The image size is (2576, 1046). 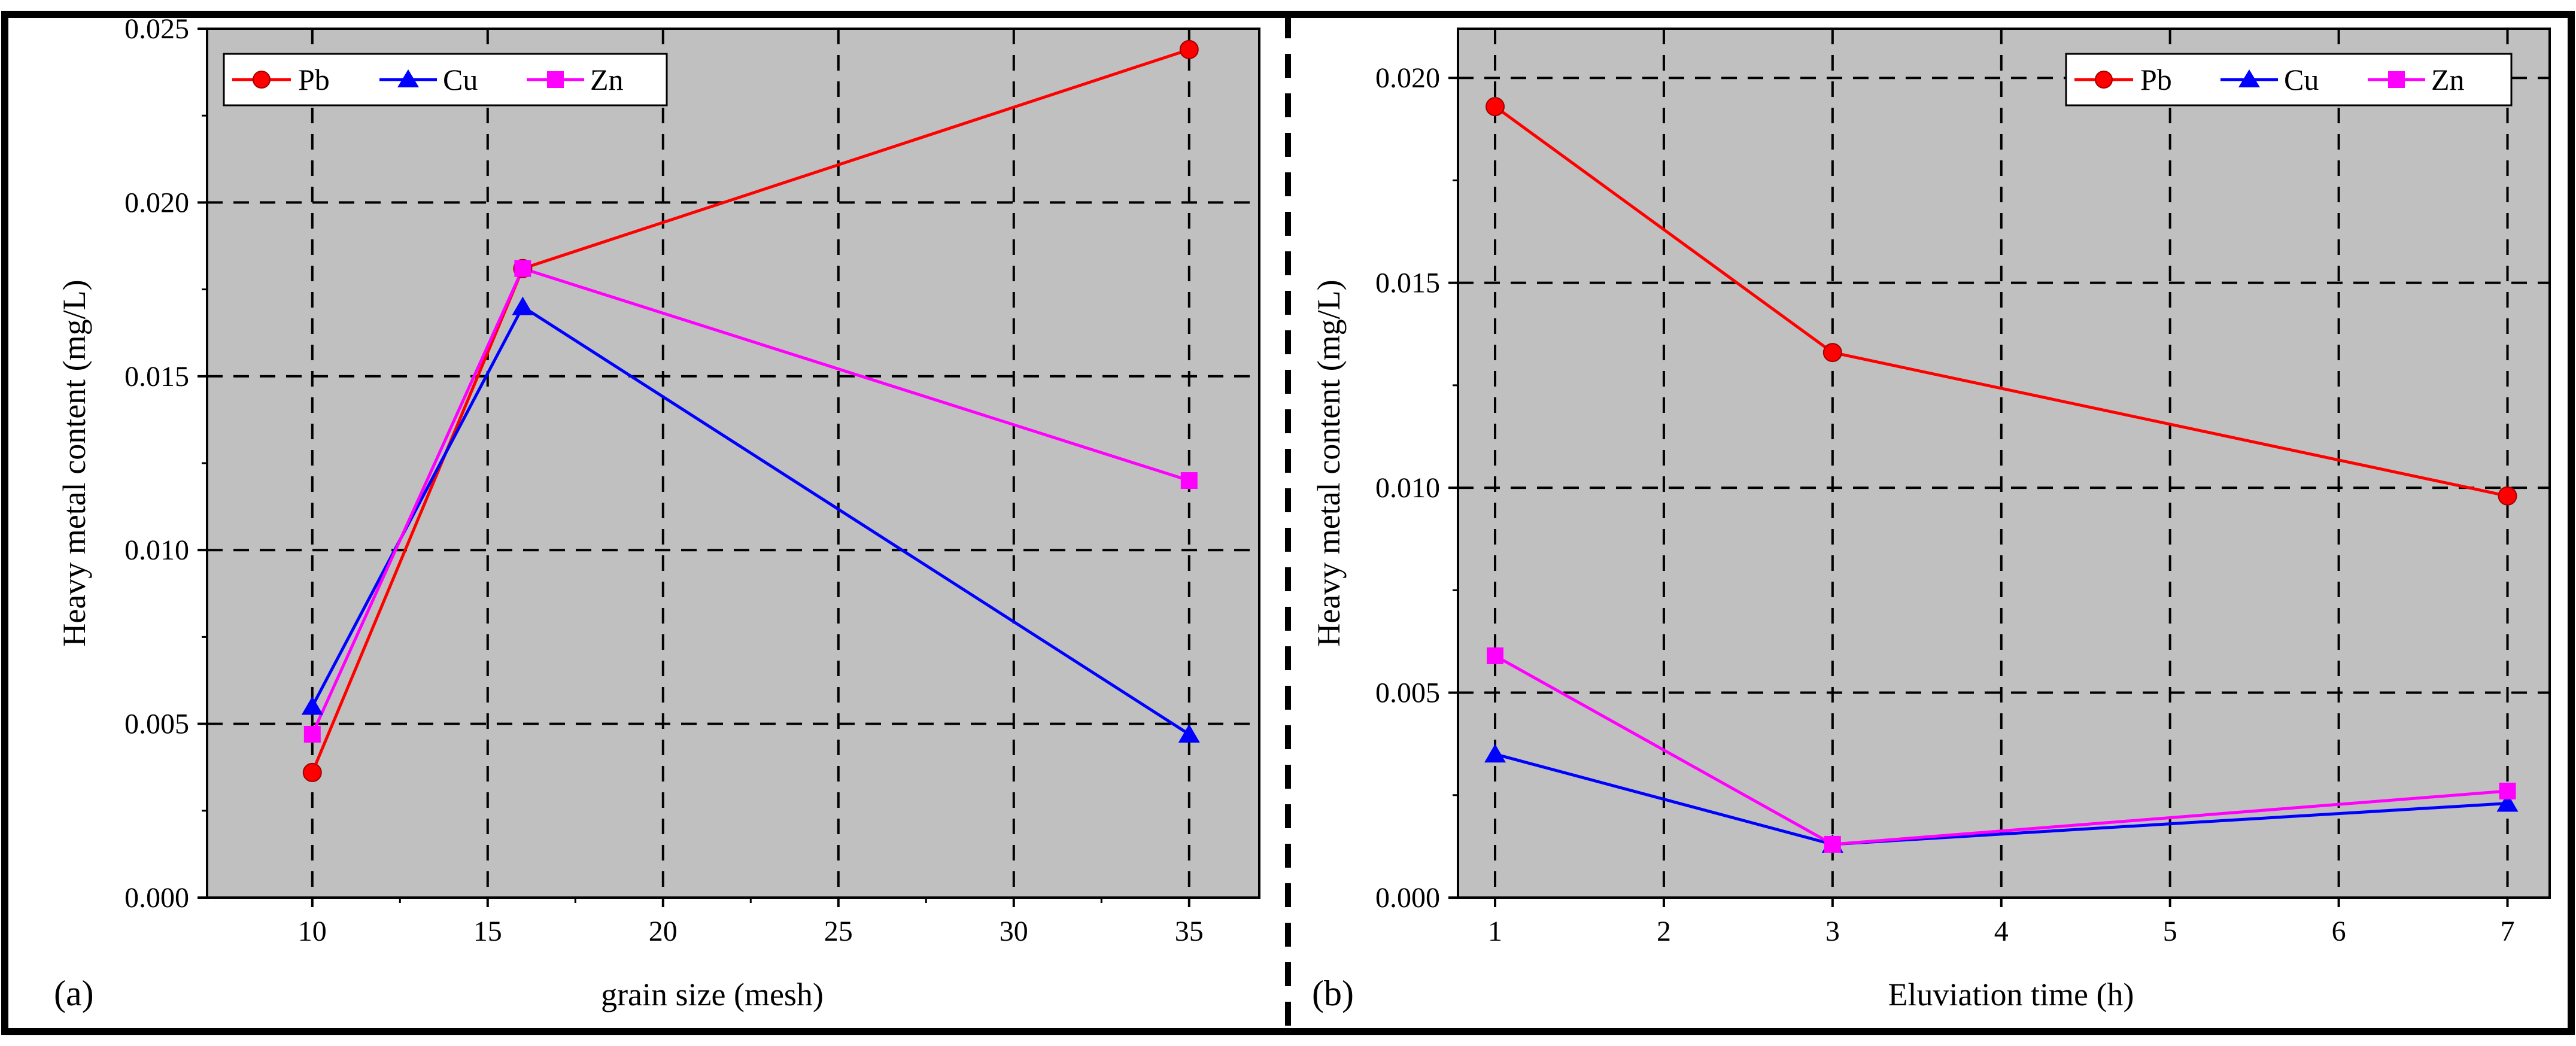 I want to click on panel-a-legend-box, so click(x=446, y=80).